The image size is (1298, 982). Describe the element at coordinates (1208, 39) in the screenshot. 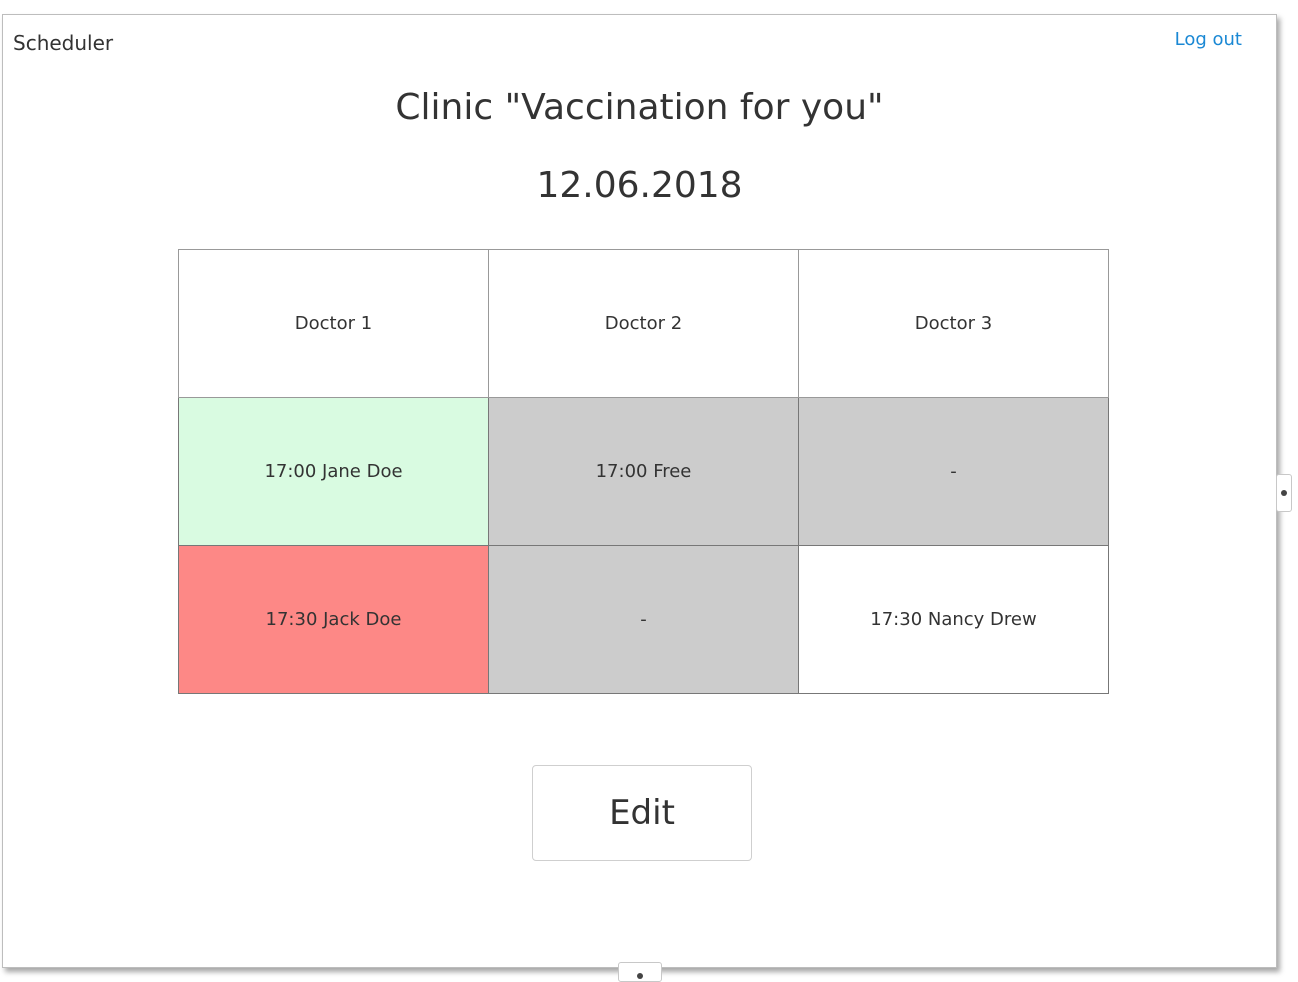

I see `logout-link: Log out` at that location.